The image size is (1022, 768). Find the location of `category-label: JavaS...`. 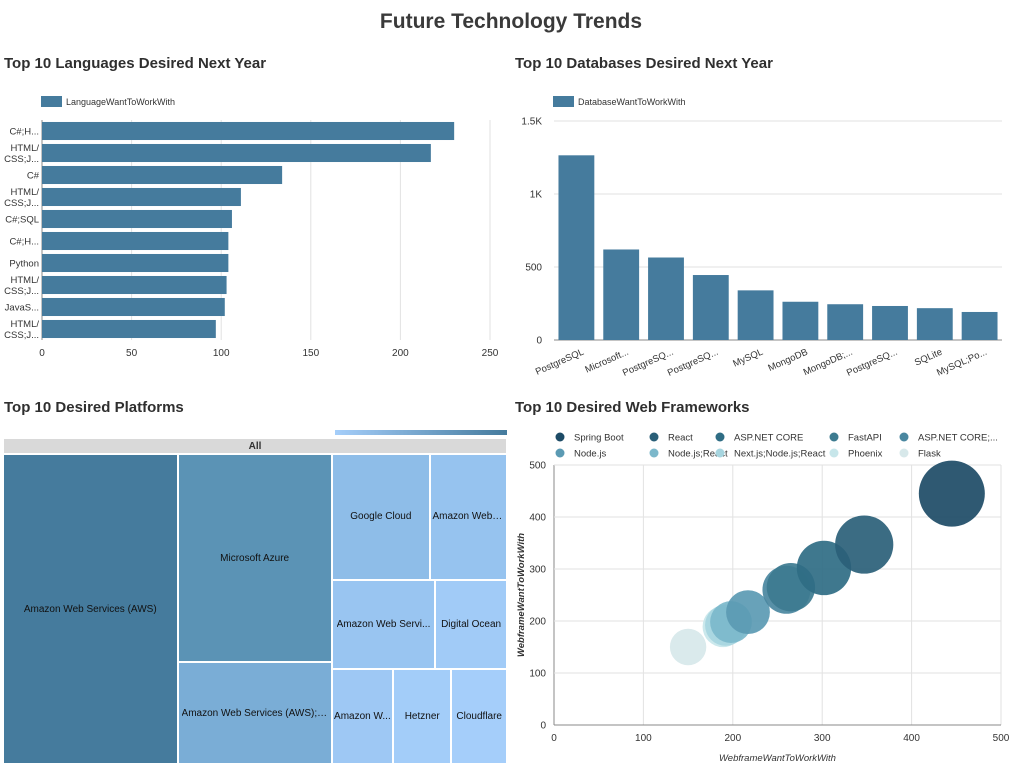

category-label: JavaS... is located at coordinates (22, 308).